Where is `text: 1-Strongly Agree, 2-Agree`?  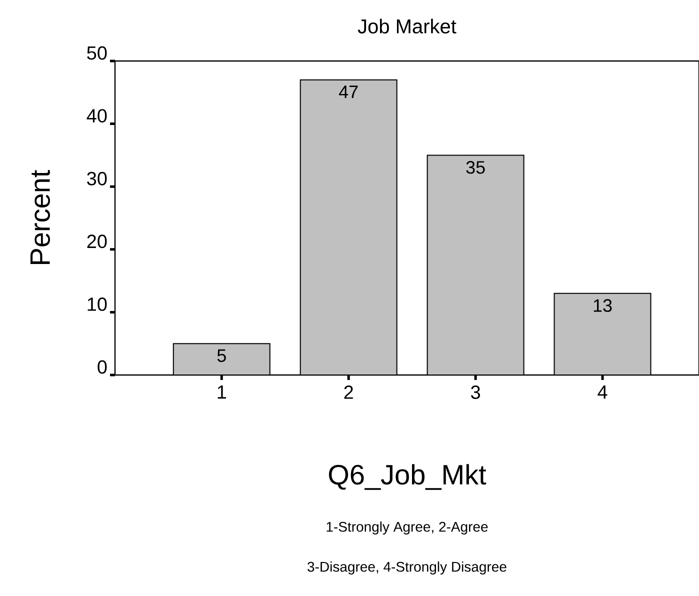 text: 1-Strongly Agree, 2-Agree is located at coordinates (407, 528).